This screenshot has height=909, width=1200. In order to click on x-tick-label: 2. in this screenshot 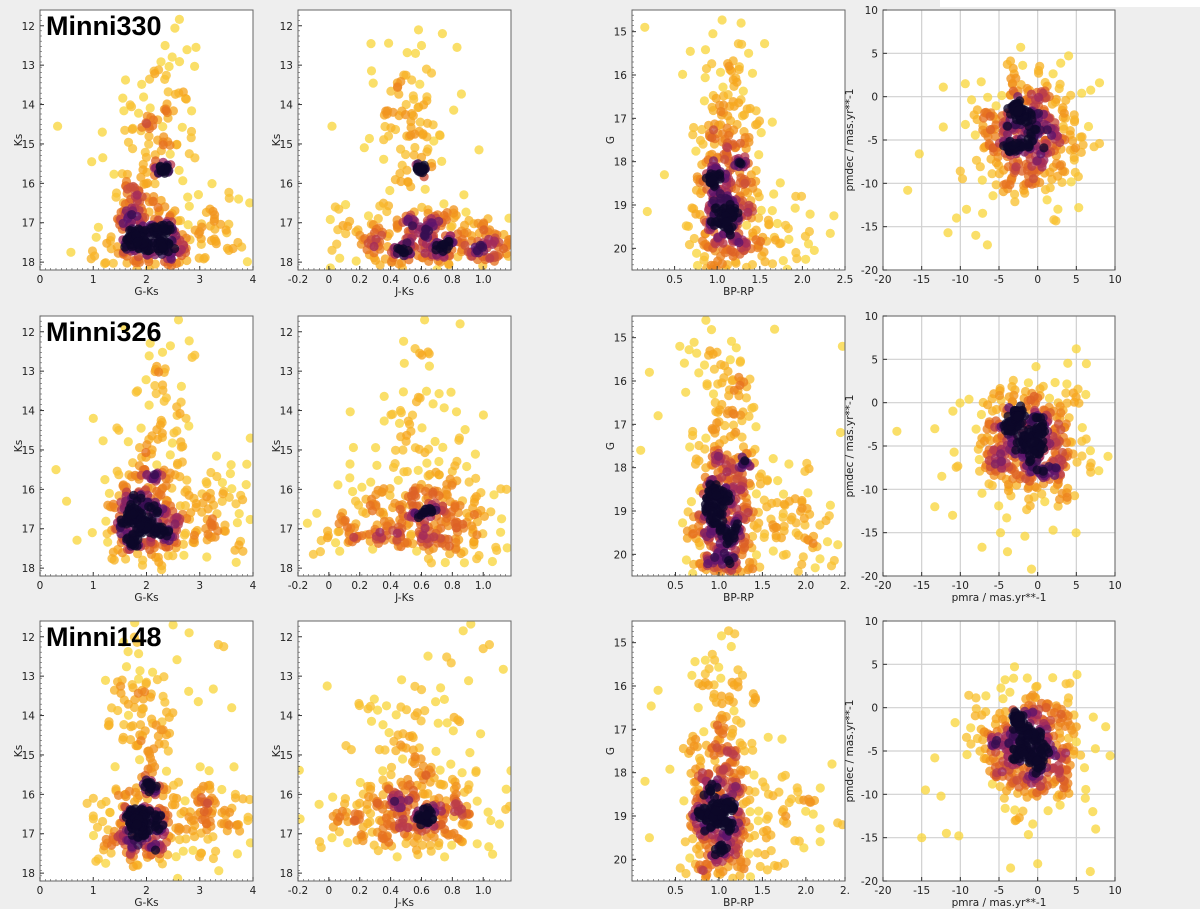, I will do `click(845, 586)`.